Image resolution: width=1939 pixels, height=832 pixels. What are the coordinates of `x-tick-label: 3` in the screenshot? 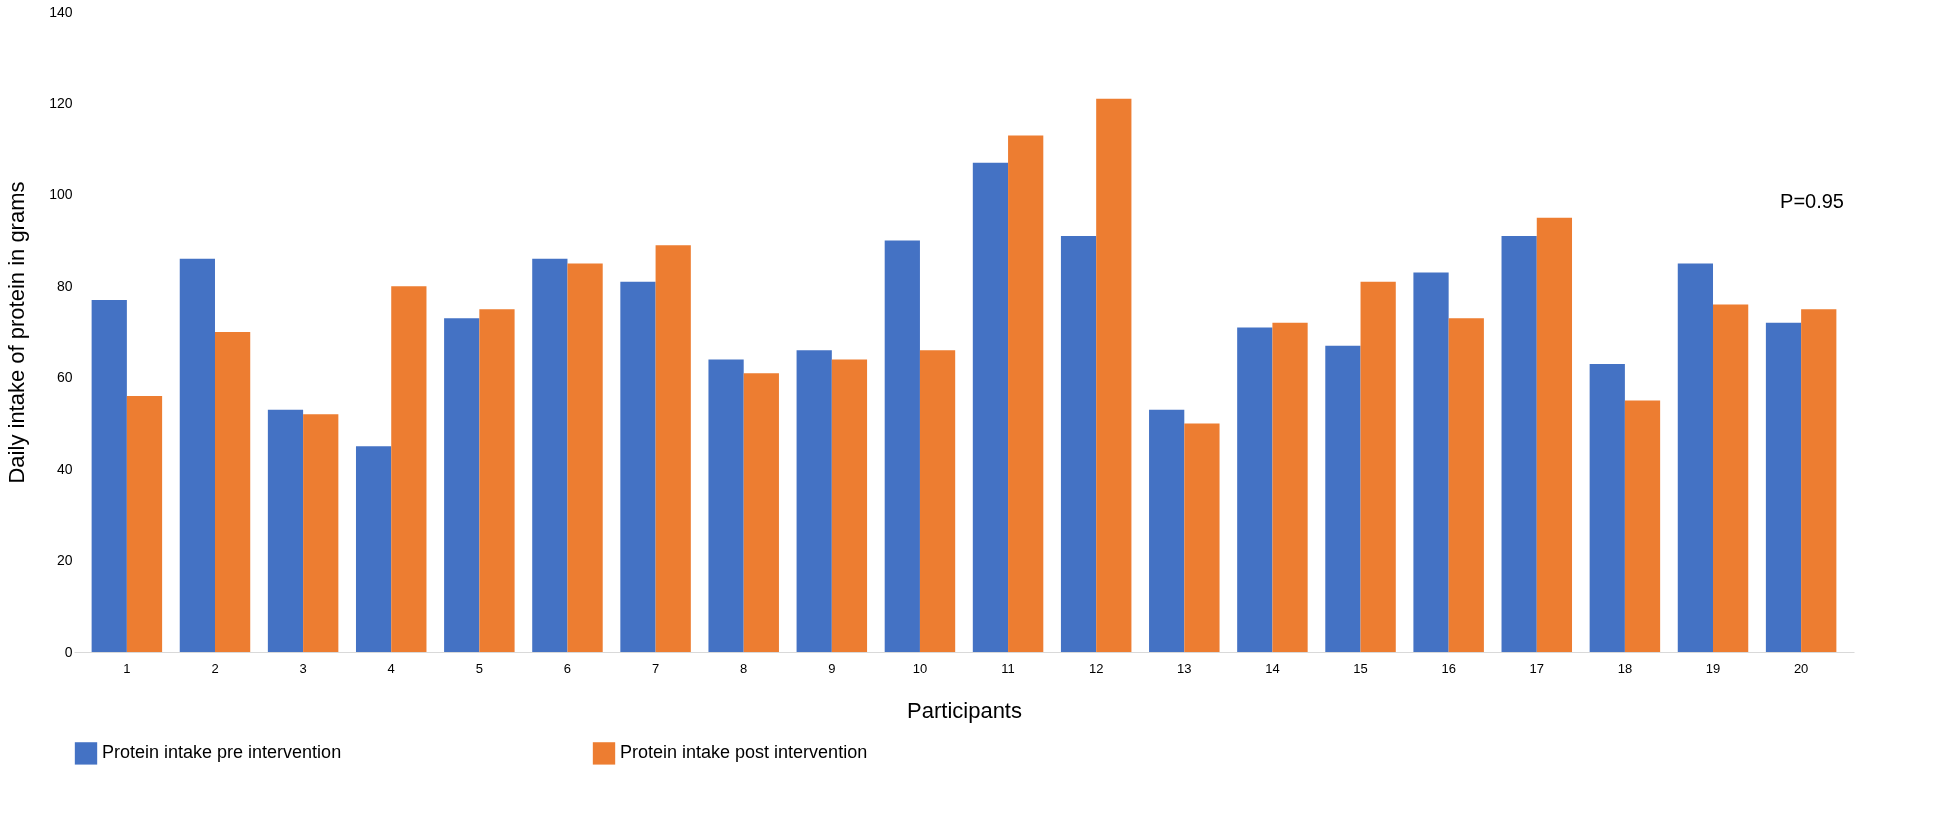 It's located at (303, 668).